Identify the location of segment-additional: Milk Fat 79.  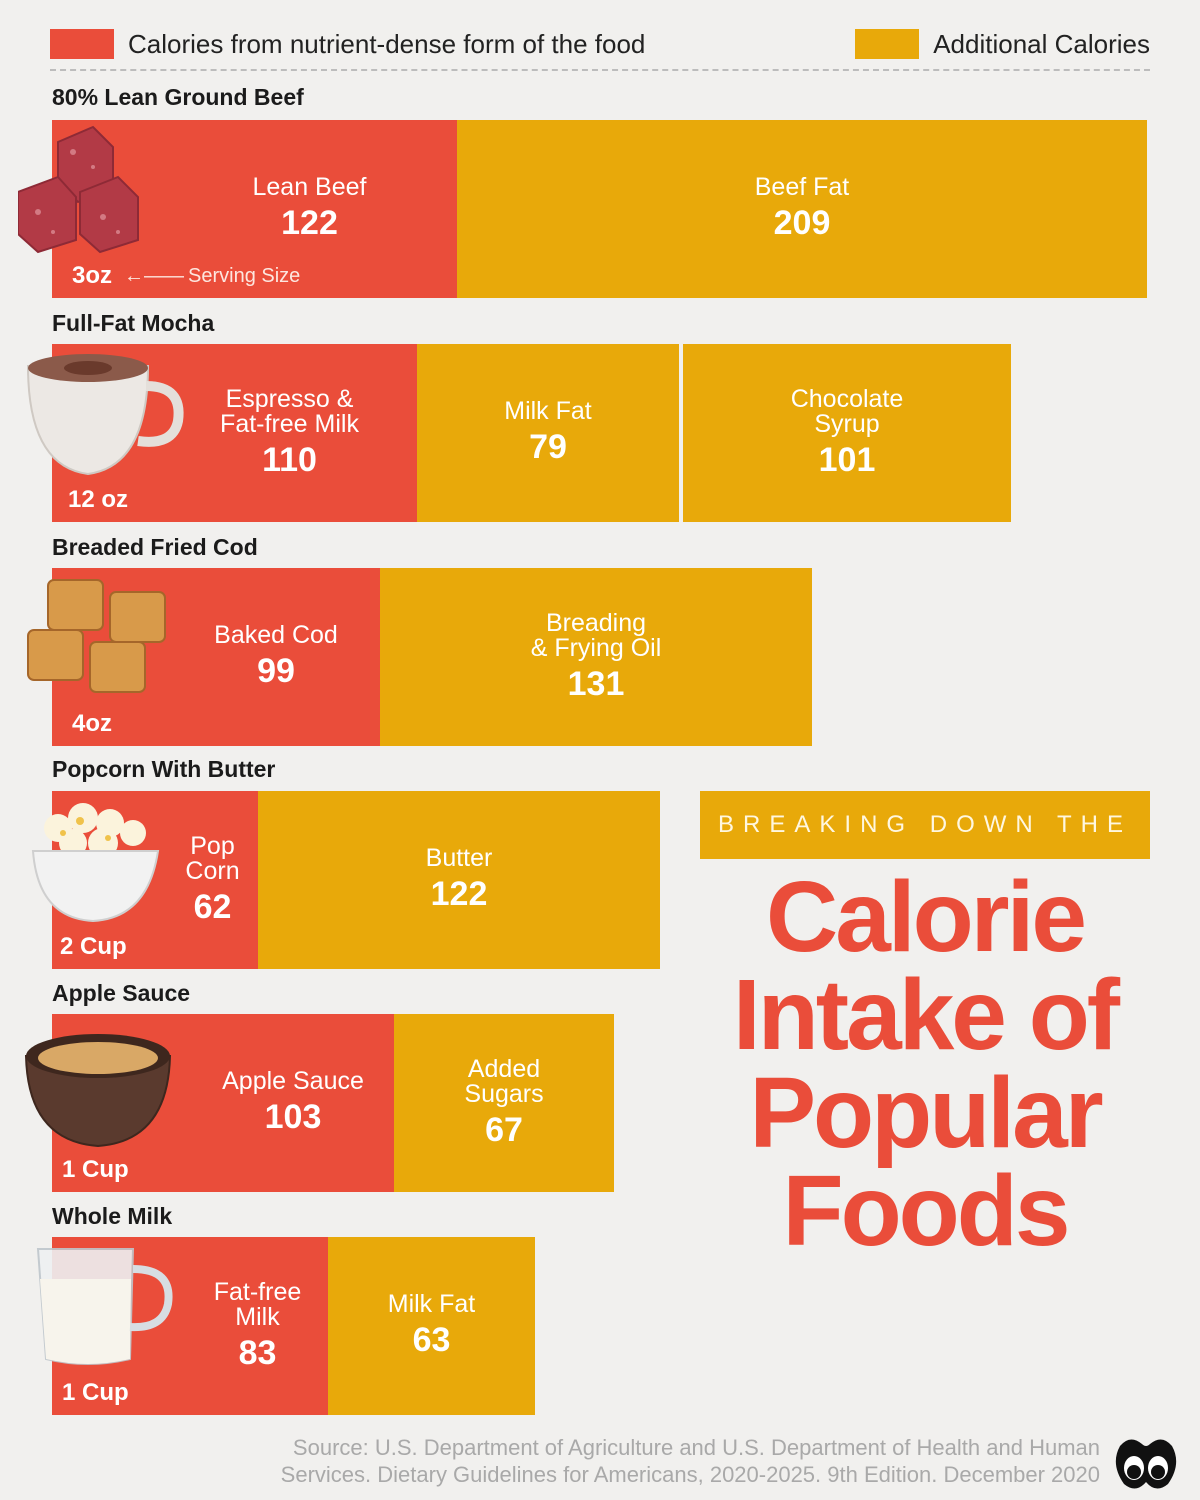
(548, 433).